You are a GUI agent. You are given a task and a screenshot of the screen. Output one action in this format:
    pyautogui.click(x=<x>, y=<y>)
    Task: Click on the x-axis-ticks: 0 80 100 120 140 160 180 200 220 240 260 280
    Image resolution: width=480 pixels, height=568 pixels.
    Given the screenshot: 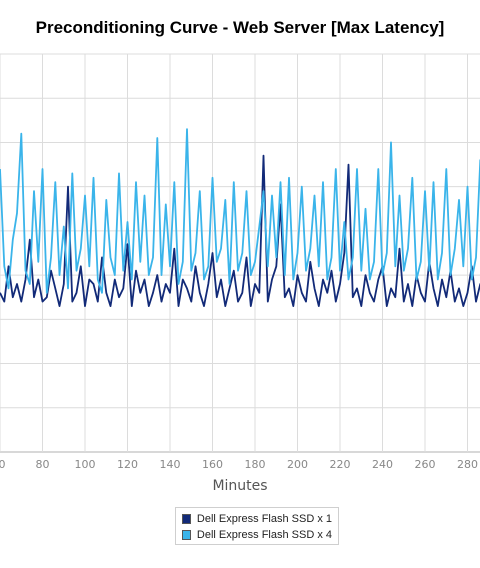 What is the action you would take?
    pyautogui.click(x=239, y=464)
    